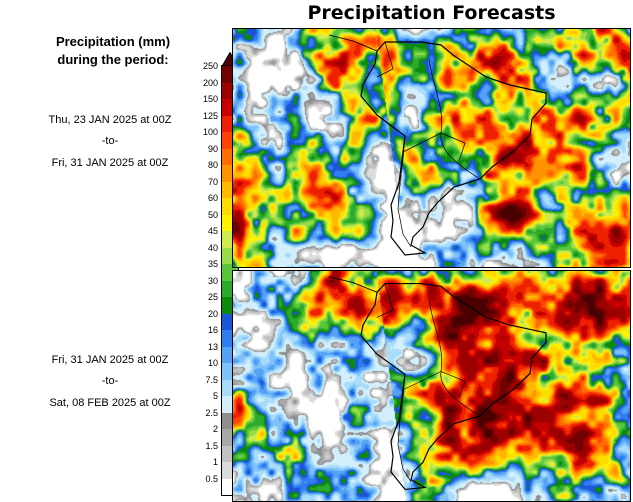 This screenshot has height=502, width=633. Describe the element at coordinates (211, 478) in the screenshot. I see `colorbar-tick-label: 0.5` at that location.